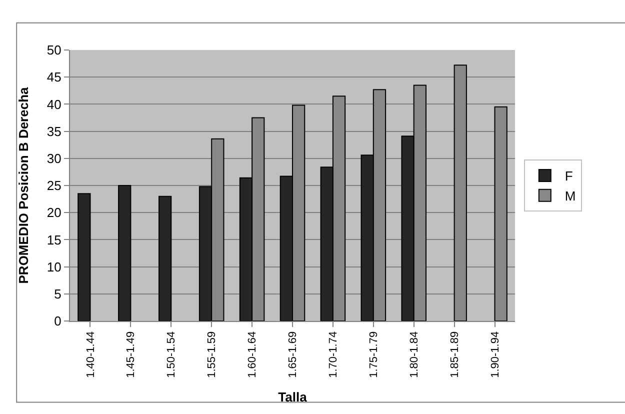  Describe the element at coordinates (23, 185) in the screenshot. I see `y-axis-title: PROMEDIO Posicion B Derecha` at that location.